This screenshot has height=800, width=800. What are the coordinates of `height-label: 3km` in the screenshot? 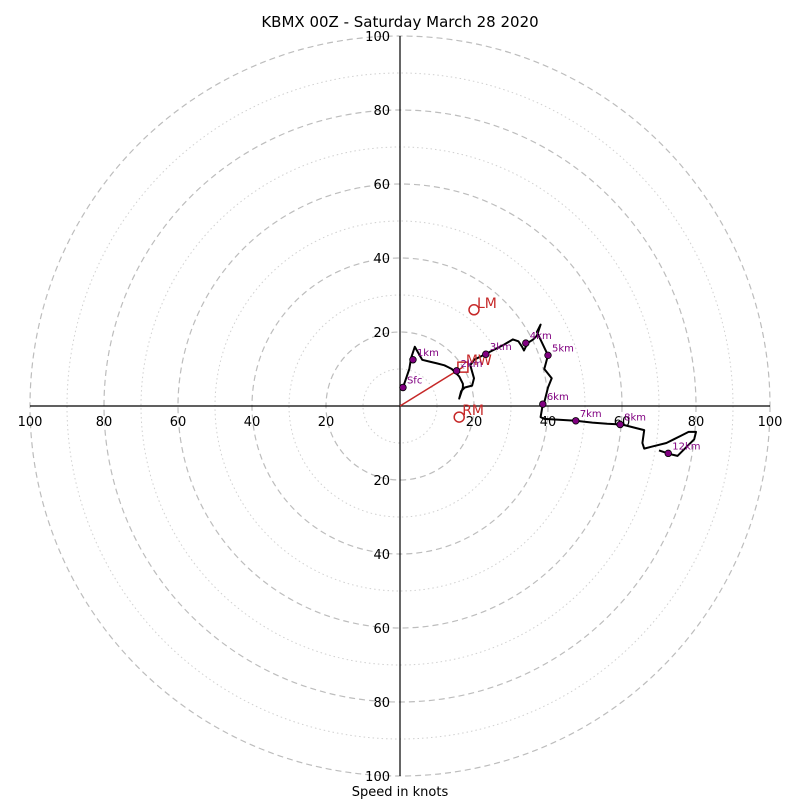 It's located at (501, 347).